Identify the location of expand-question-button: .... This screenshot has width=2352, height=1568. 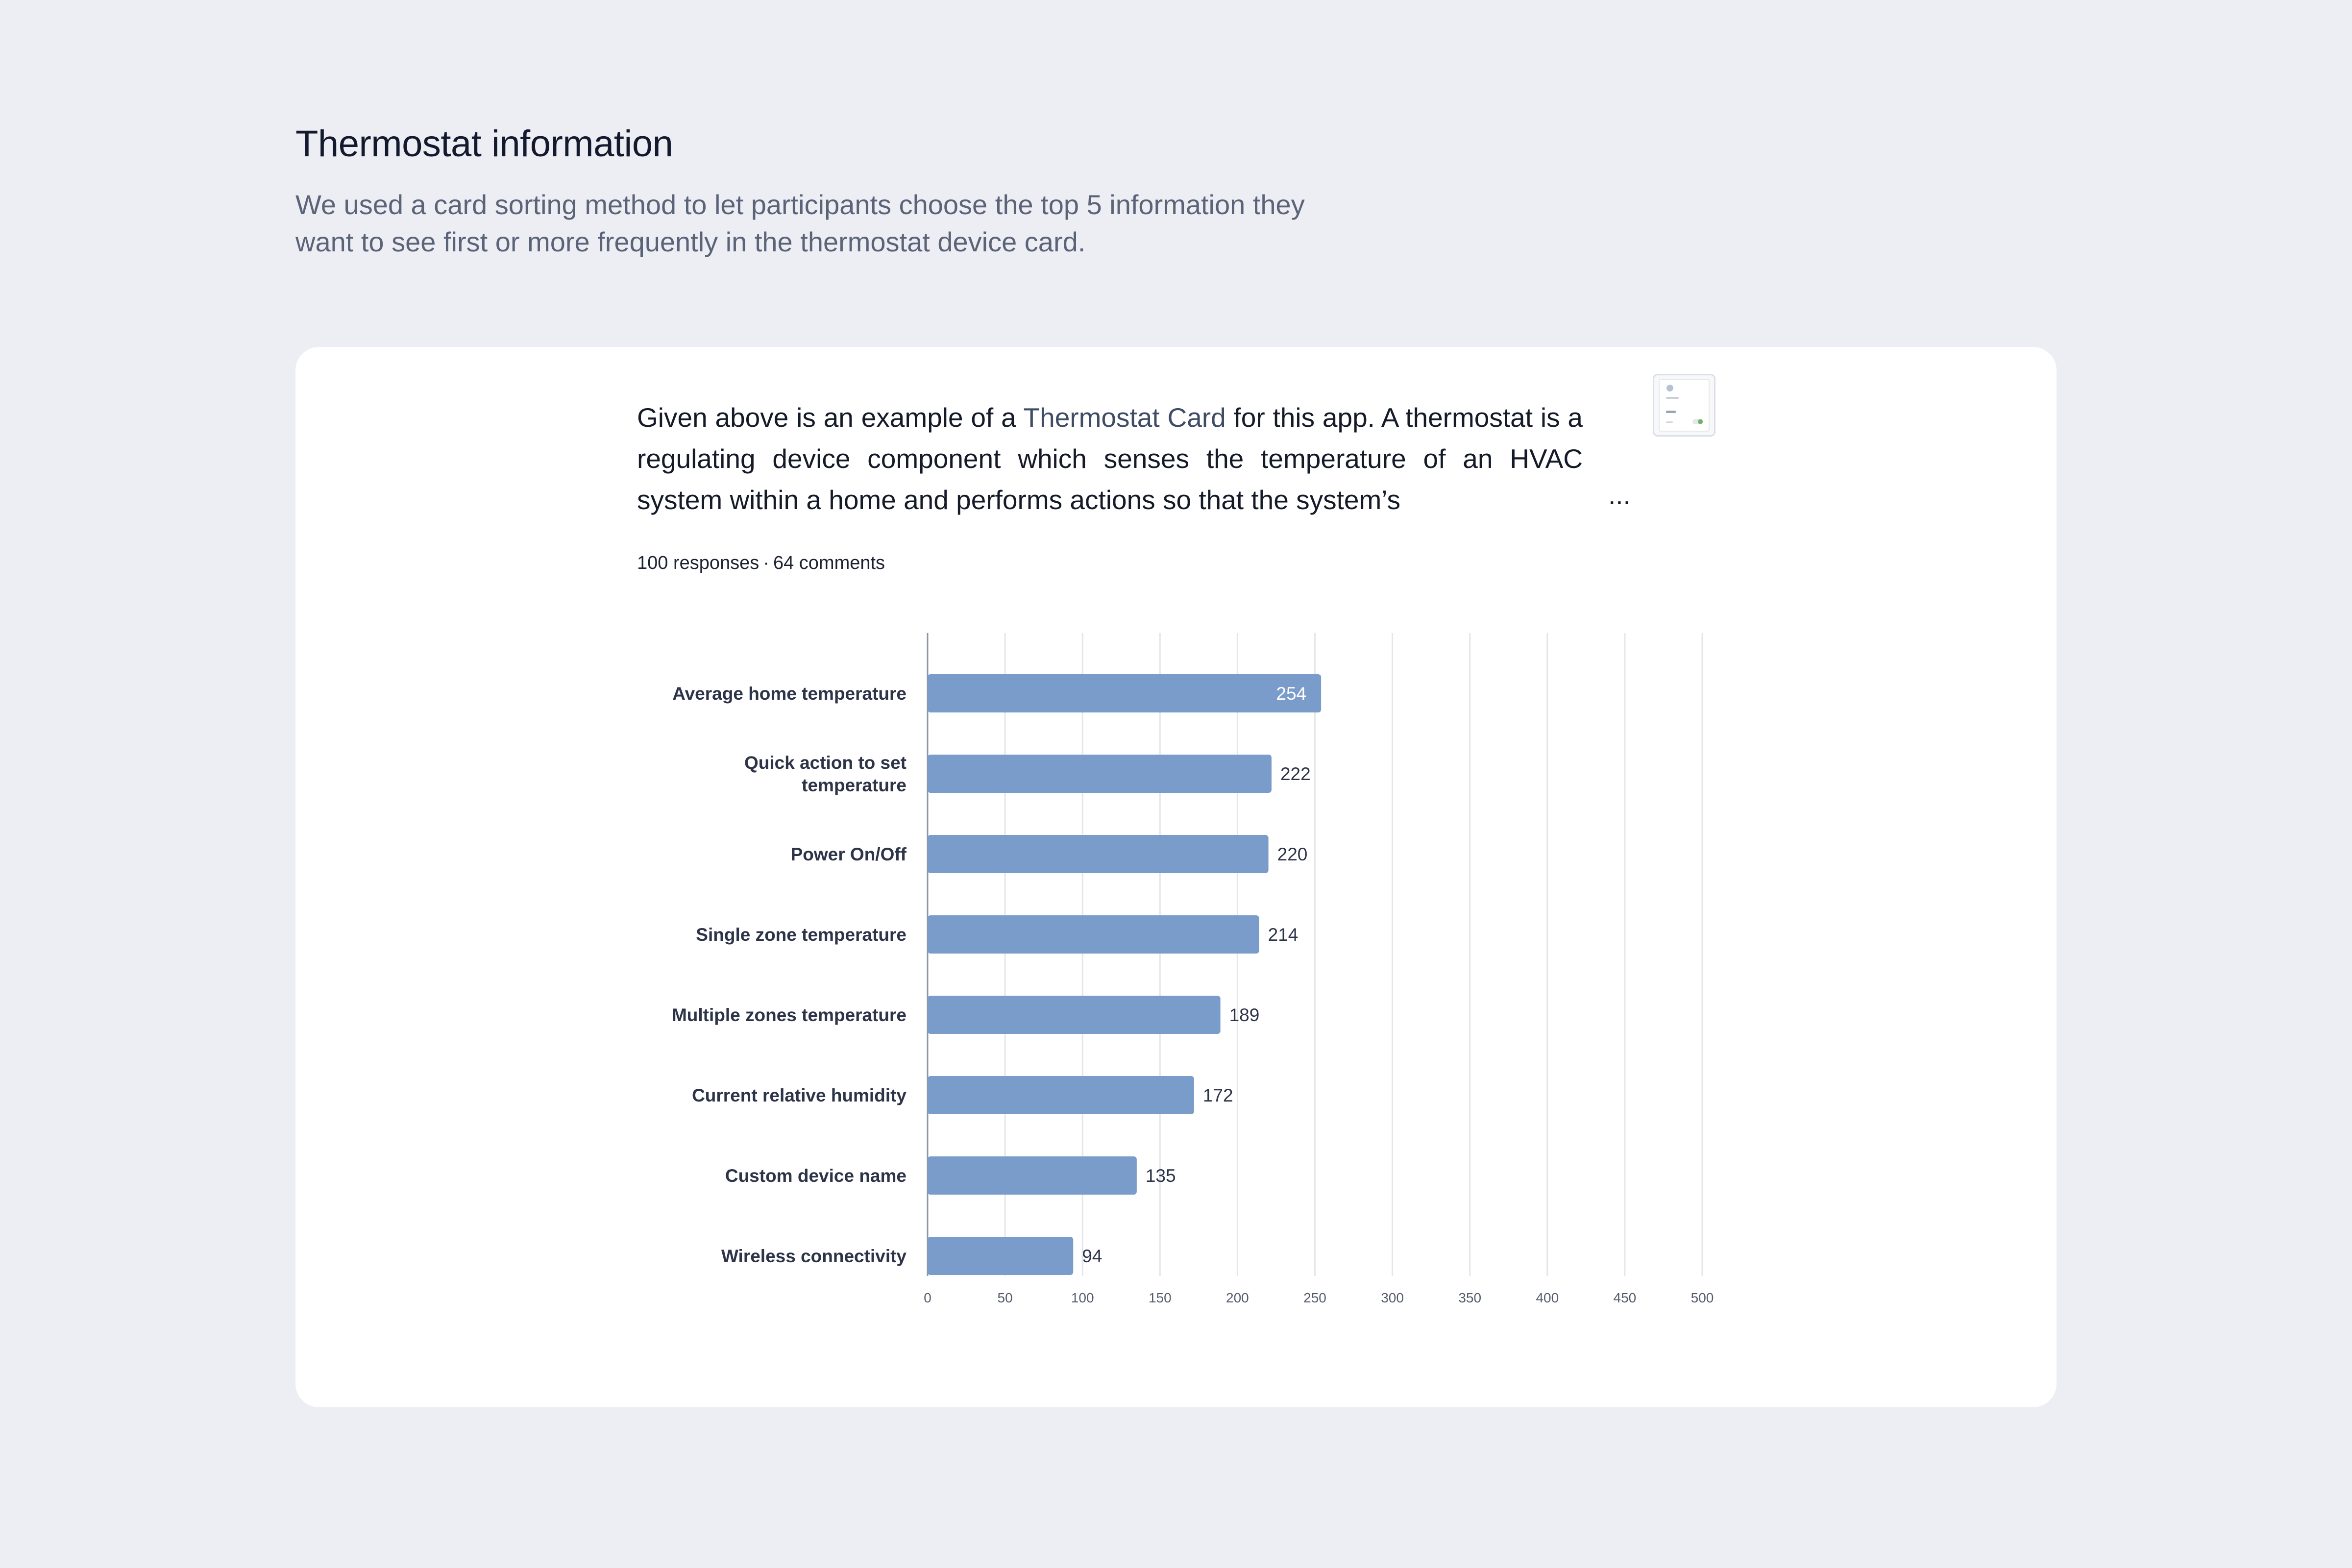
(1619, 495).